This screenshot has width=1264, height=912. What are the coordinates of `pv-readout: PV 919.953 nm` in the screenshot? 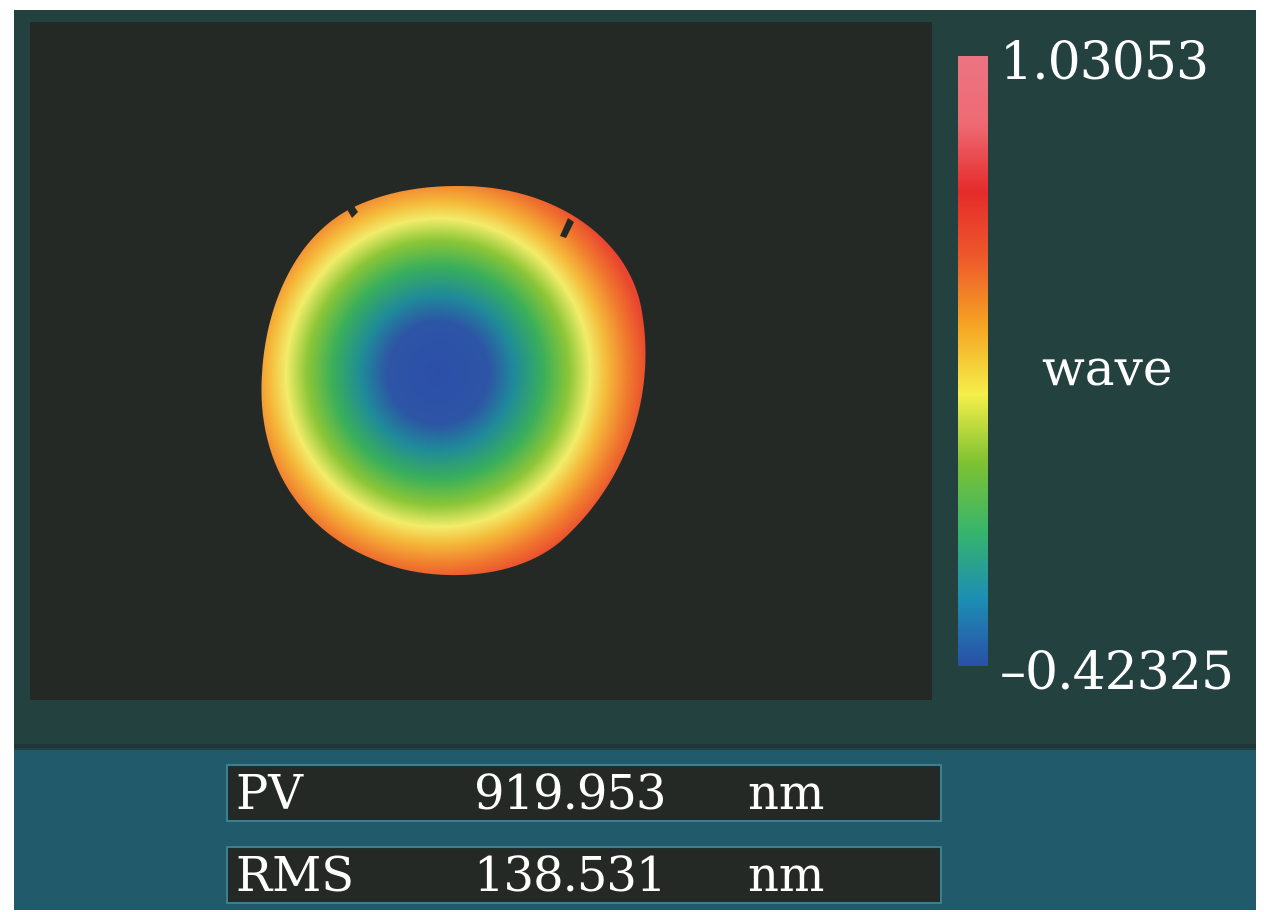 It's located at (584, 793).